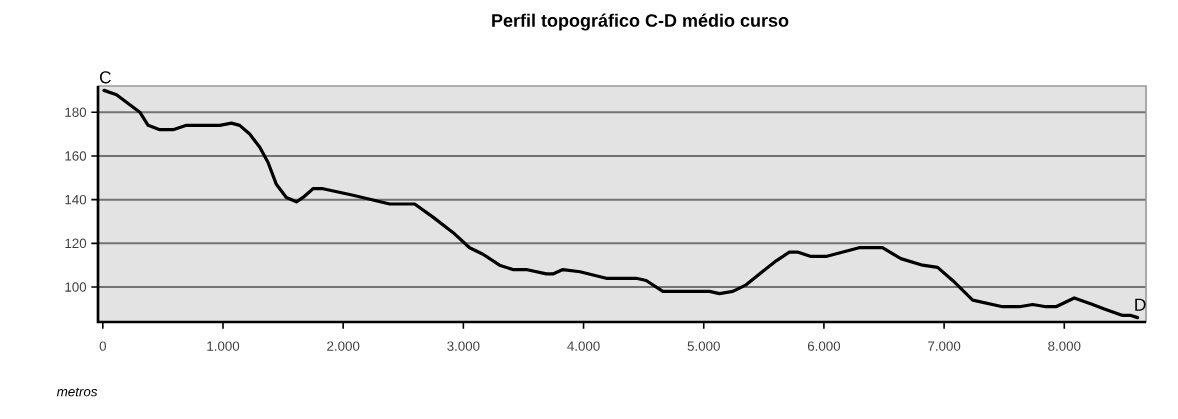 The image size is (1178, 419). What do you see at coordinates (824, 346) in the screenshot?
I see `x-tick-label: 6.000` at bounding box center [824, 346].